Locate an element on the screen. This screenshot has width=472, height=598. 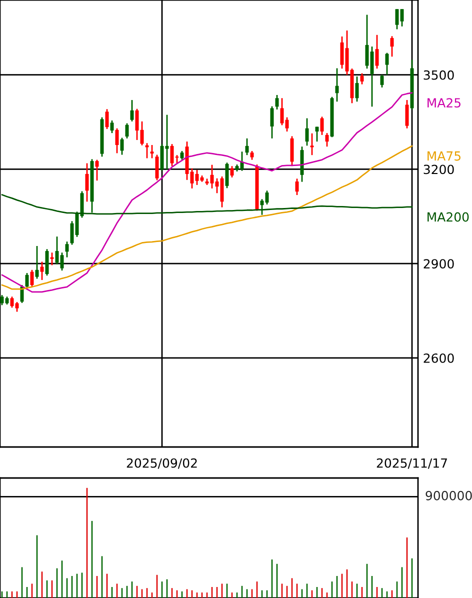
y-tick-label: 3200 is located at coordinates (439, 169).